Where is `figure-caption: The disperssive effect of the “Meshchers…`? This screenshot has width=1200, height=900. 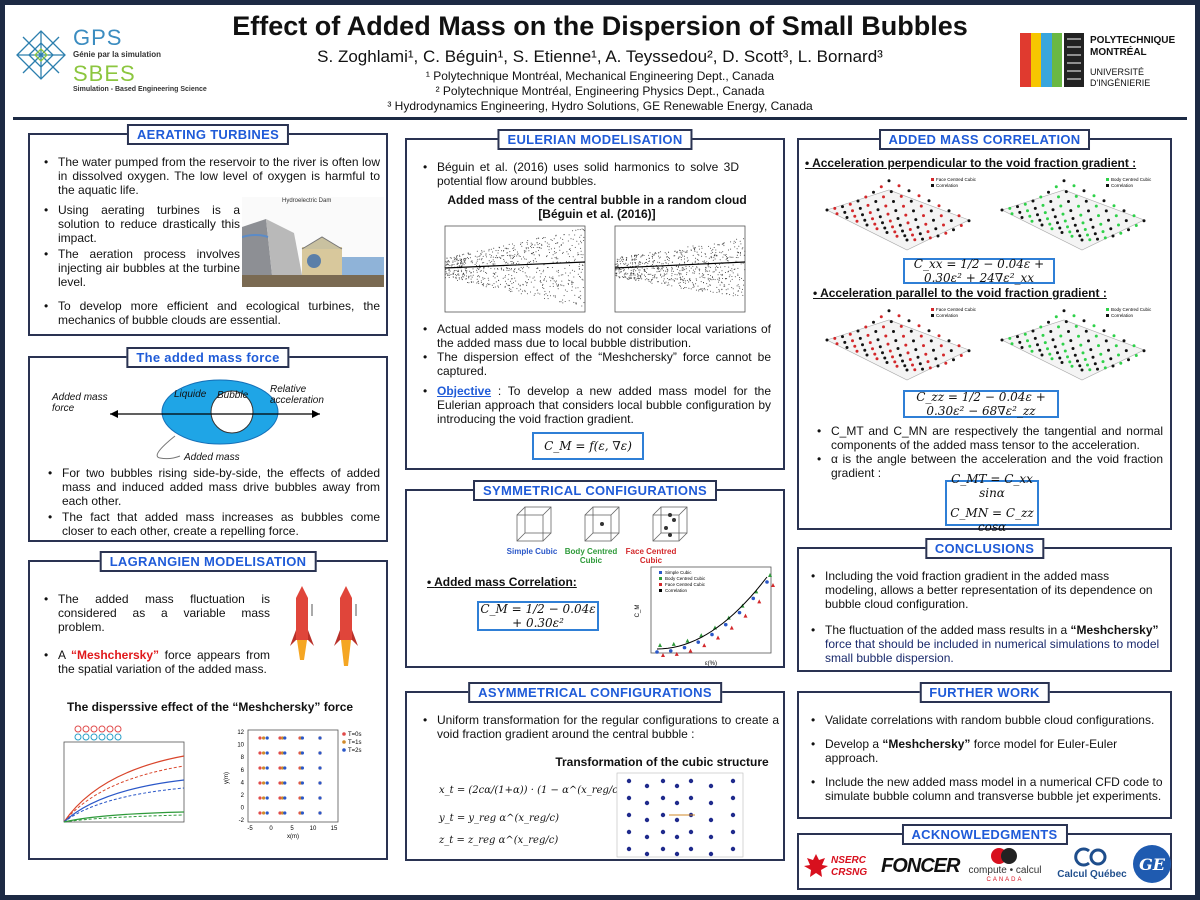 figure-caption: The disperssive effect of the “Meshchers… is located at coordinates (210, 707).